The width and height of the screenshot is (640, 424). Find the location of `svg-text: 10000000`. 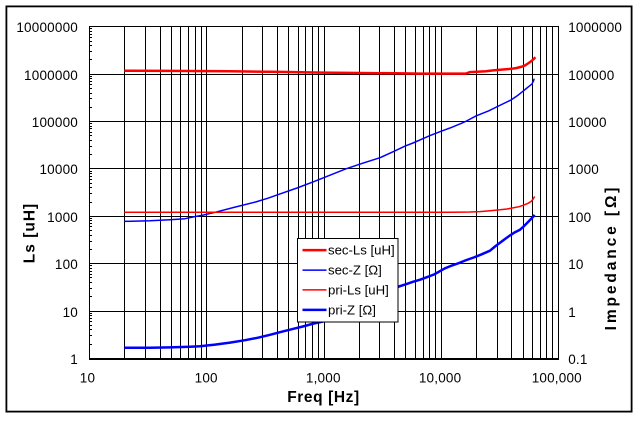

svg-text: 10000000 is located at coordinates (47, 27).